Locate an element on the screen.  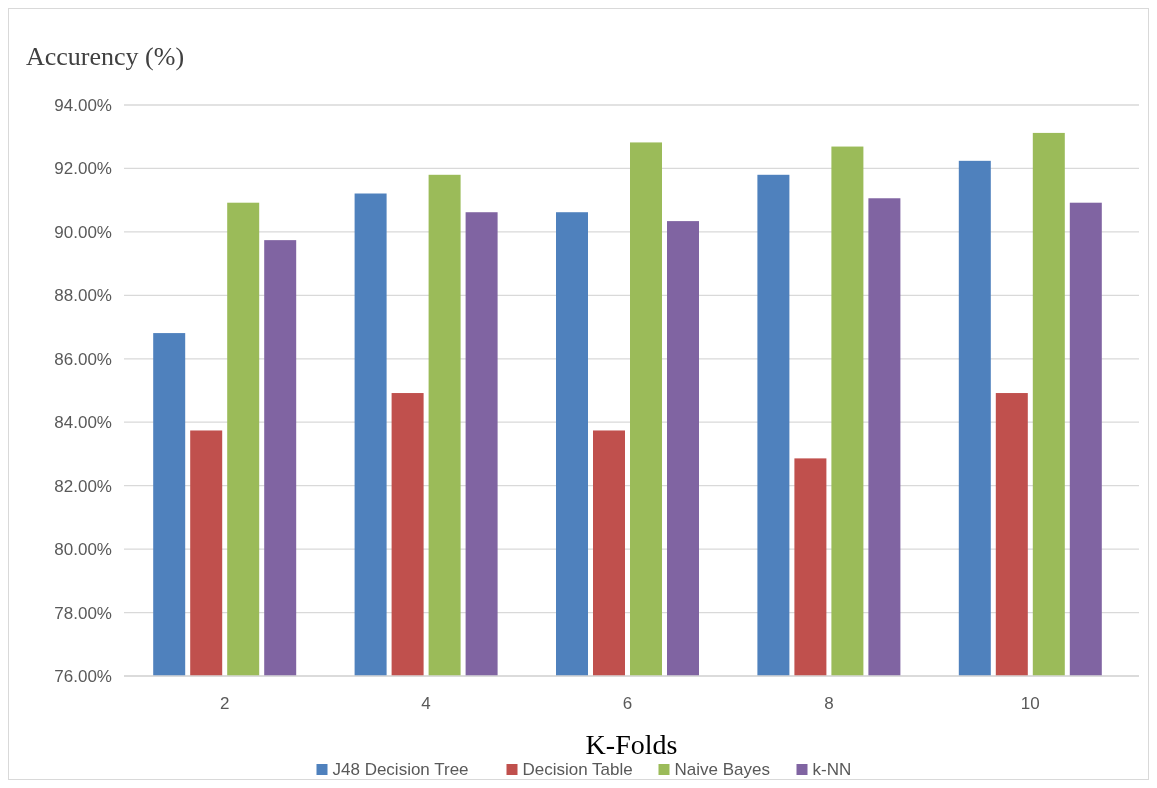
x-tick-label: 6 is located at coordinates (627, 703).